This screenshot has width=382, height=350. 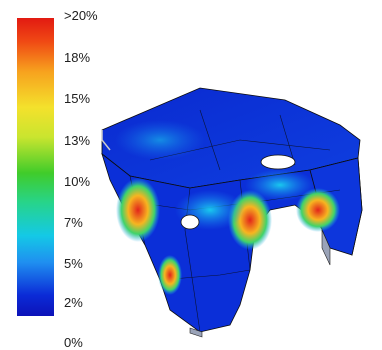 What do you see at coordinates (81, 15) in the screenshot?
I see `tick-label-20: >20%` at bounding box center [81, 15].